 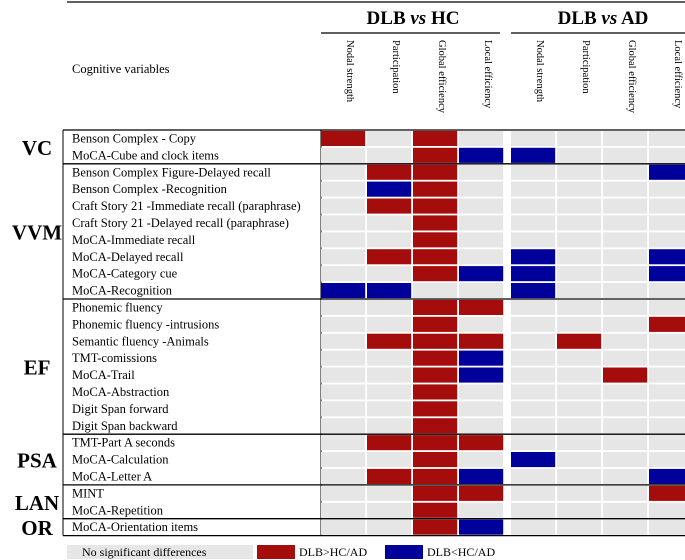 I want to click on cell-ad-r20-c2, so click(x=625, y=476).